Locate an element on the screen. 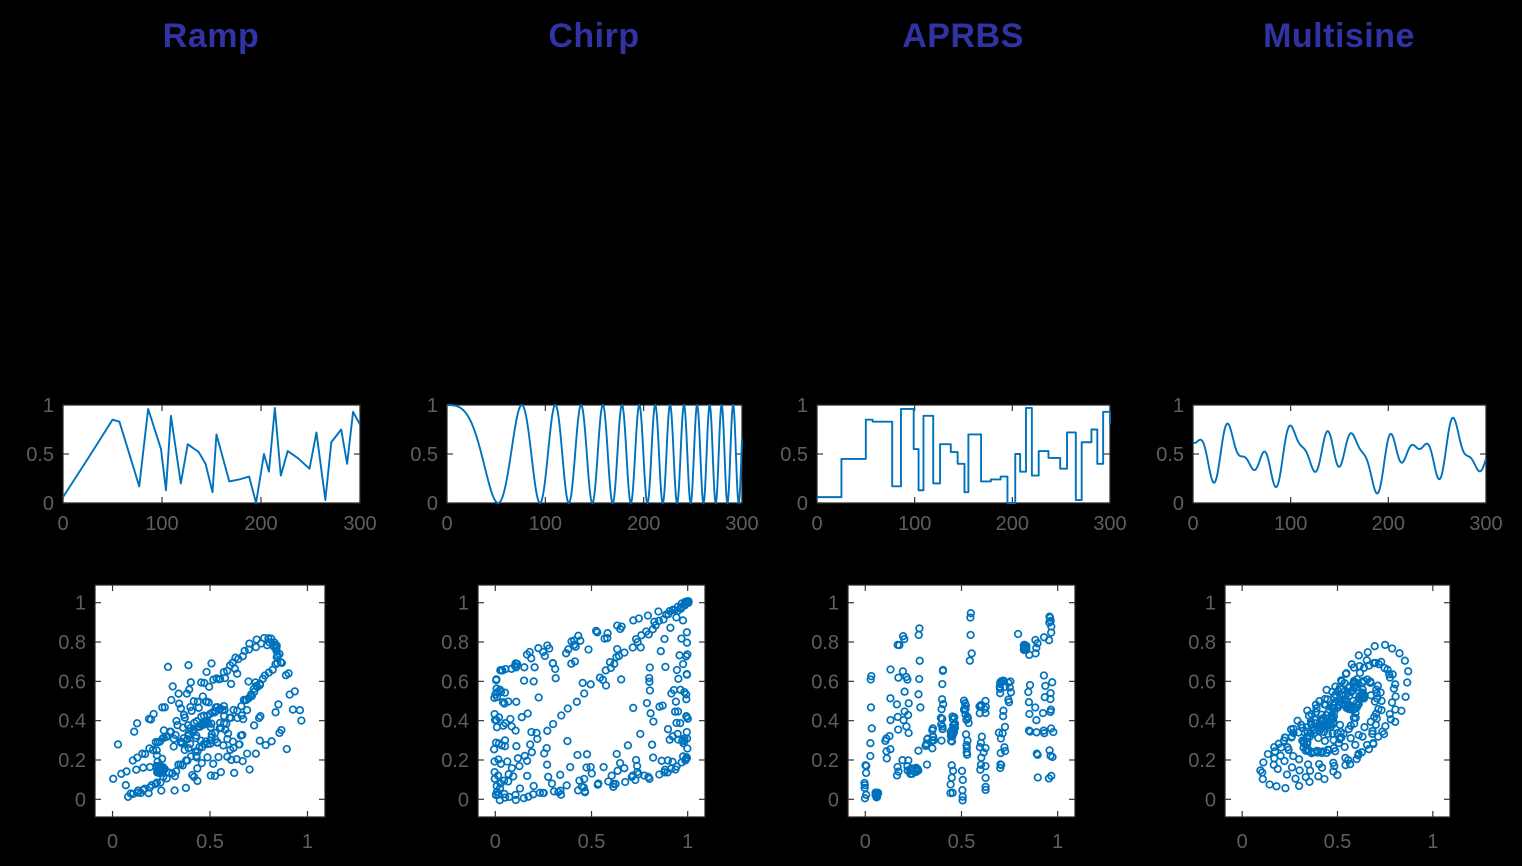 Image resolution: width=1522 pixels, height=866 pixels. chirp-signal-plot-svg: 0 100 200 300 0 0.5 1 is located at coordinates (584, 465).